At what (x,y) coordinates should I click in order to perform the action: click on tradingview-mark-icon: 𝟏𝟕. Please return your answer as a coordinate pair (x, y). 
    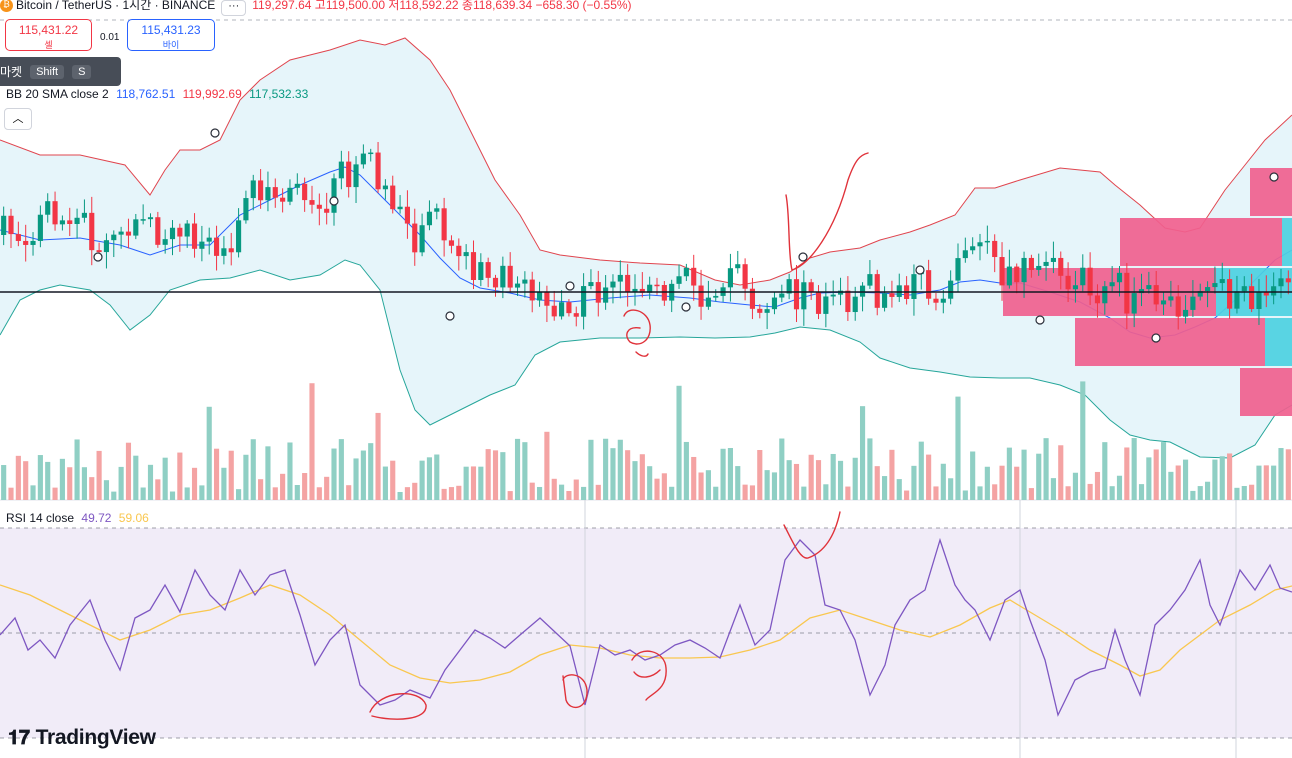
    Looking at the image, I should click on (19, 737).